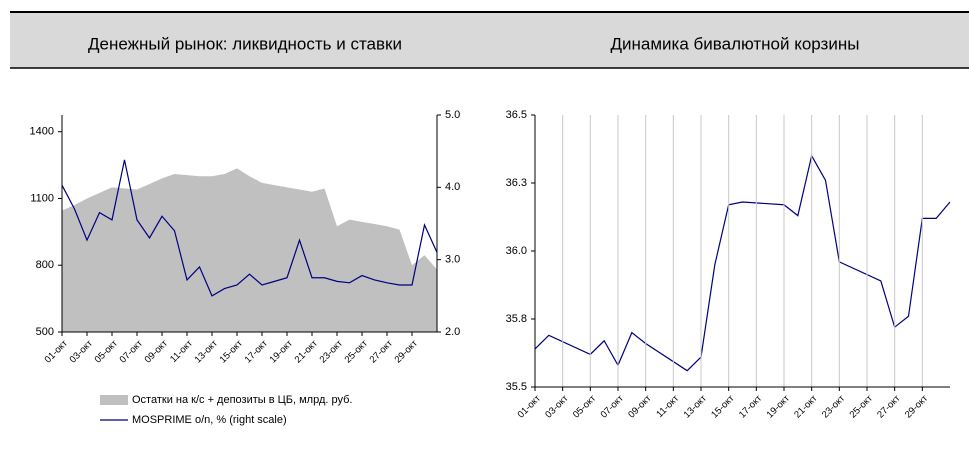  Describe the element at coordinates (516, 251) in the screenshot. I see `y-tick-label: 36.0` at that location.